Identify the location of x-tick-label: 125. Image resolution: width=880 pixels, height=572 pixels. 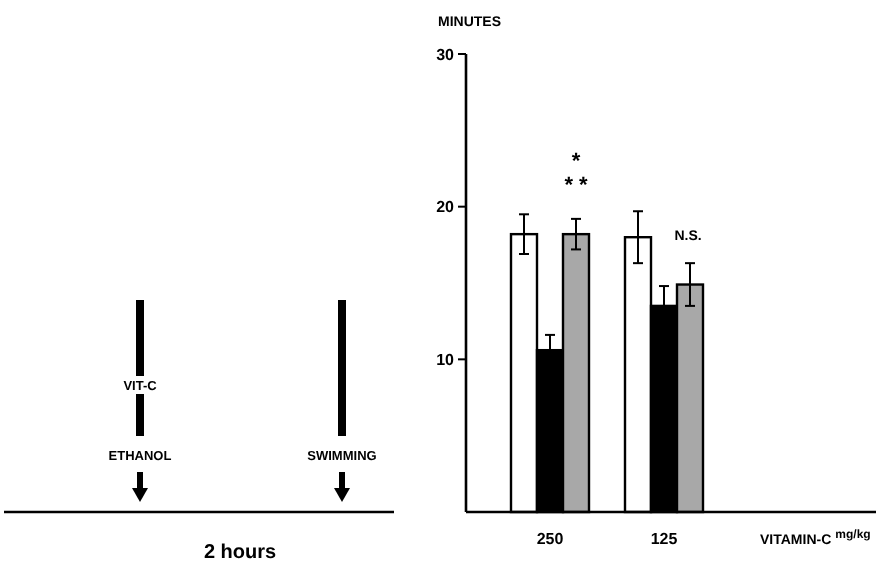
(664, 539).